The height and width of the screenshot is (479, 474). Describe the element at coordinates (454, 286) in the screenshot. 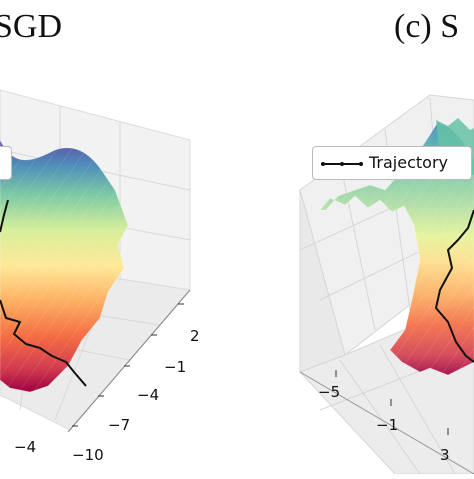

I see `right-trajectory` at that location.